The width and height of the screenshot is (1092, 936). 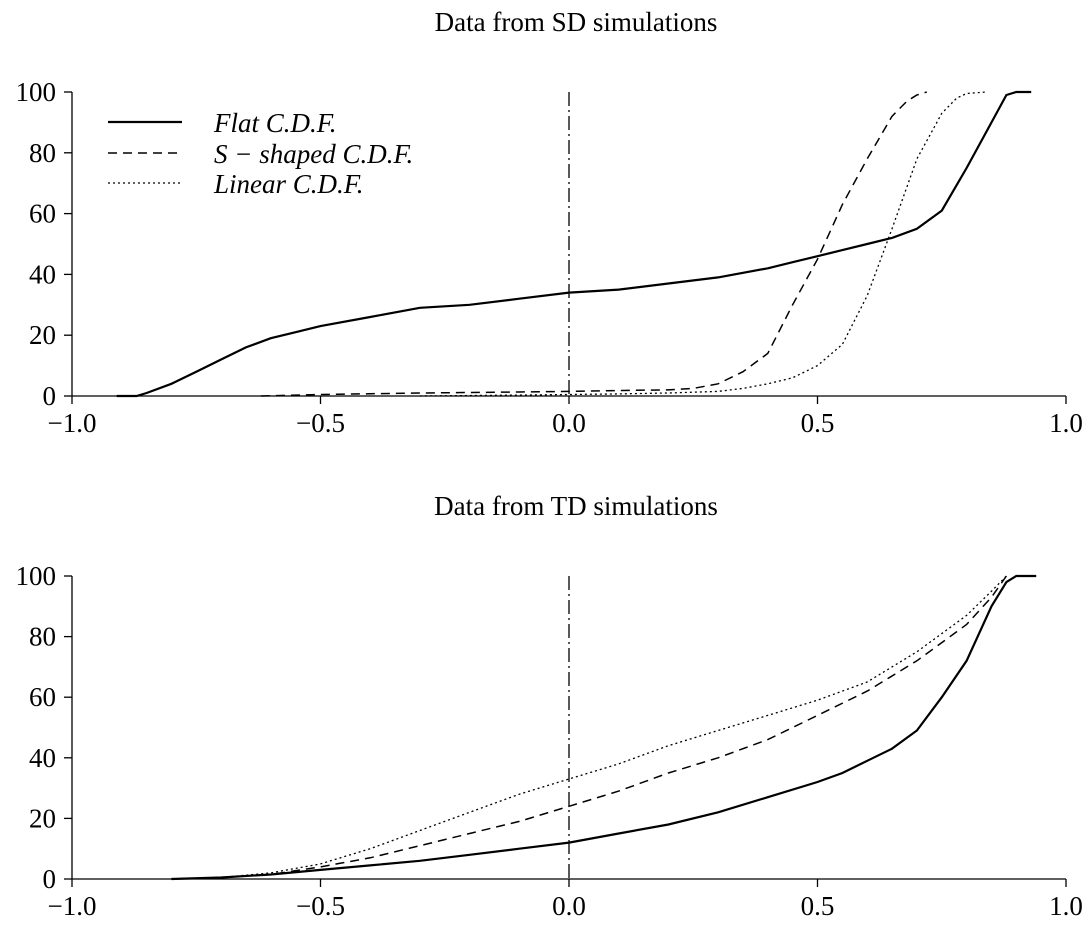 What do you see at coordinates (42, 214) in the screenshot?
I see `chart-sd-y-tick-label: 60` at bounding box center [42, 214].